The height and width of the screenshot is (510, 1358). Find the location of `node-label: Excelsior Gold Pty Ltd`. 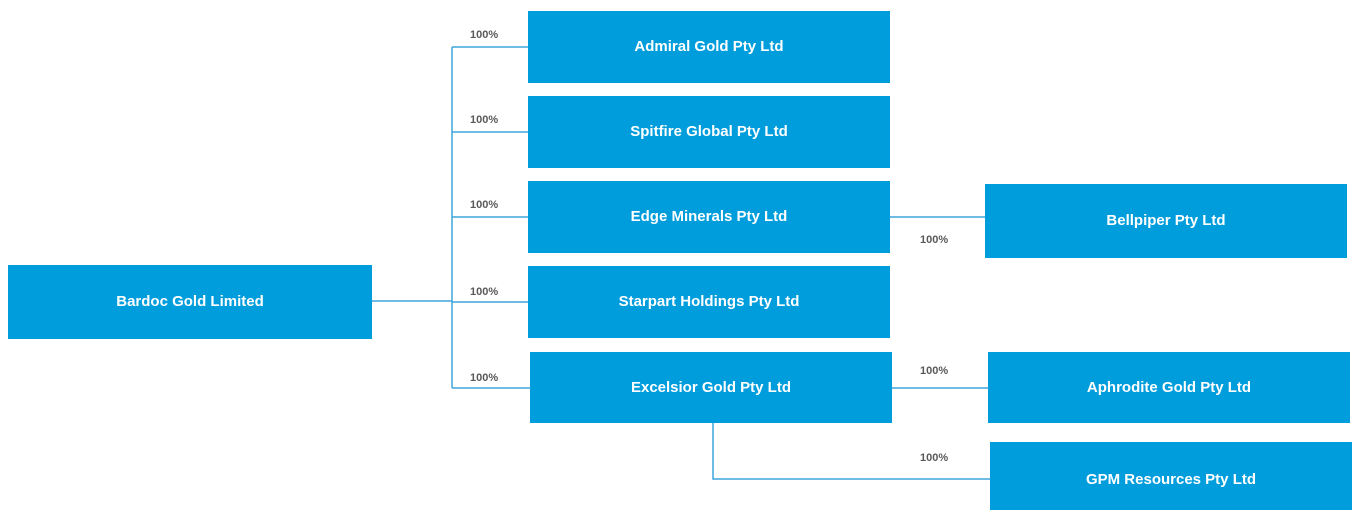

node-label: Excelsior Gold Pty Ltd is located at coordinates (711, 387).